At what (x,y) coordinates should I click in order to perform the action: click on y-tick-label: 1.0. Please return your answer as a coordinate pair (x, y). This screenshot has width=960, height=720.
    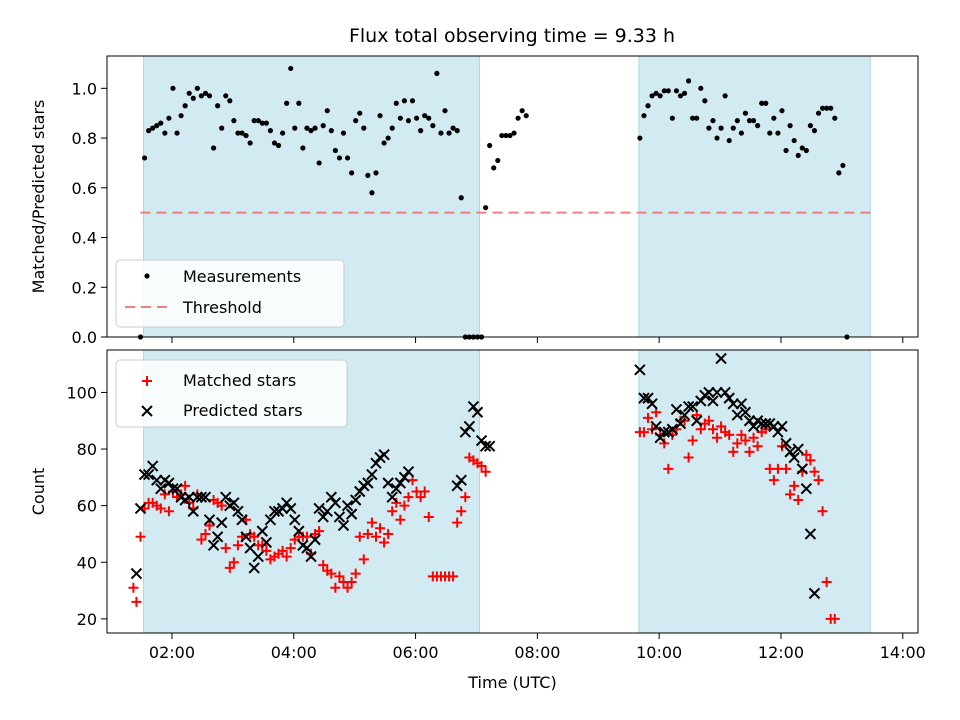
    Looking at the image, I should click on (84, 88).